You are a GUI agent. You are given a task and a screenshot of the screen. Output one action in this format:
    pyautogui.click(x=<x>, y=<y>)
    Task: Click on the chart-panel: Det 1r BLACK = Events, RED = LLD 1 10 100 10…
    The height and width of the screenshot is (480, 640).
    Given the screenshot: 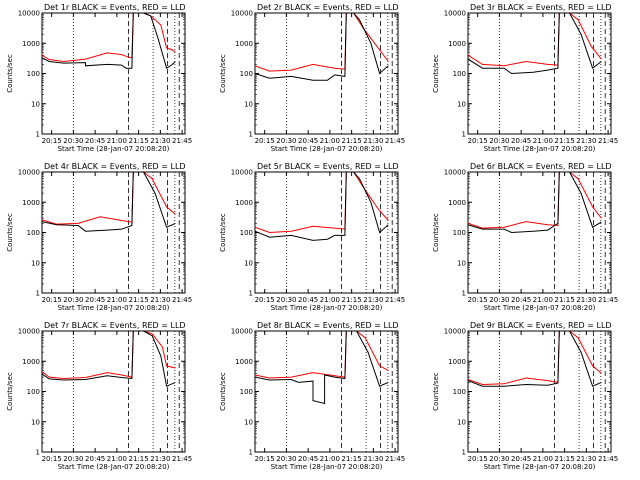 What is the action you would take?
    pyautogui.click(x=99, y=78)
    